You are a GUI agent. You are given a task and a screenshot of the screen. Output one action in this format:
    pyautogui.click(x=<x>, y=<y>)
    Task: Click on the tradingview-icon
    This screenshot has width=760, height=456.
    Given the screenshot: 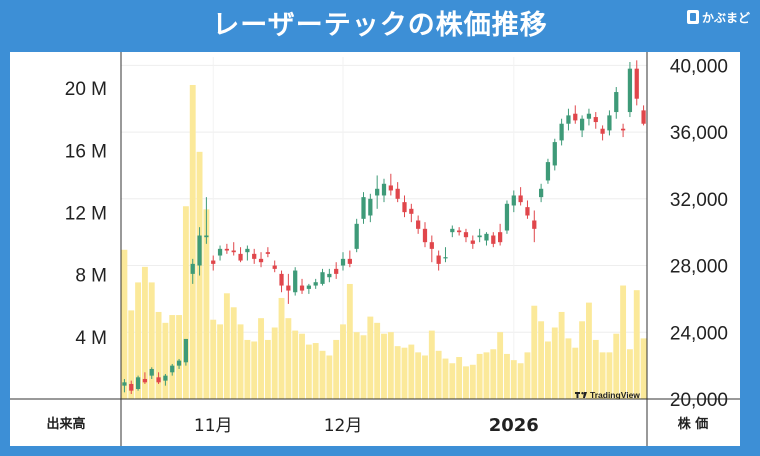 What is the action you would take?
    pyautogui.click(x=581, y=395)
    